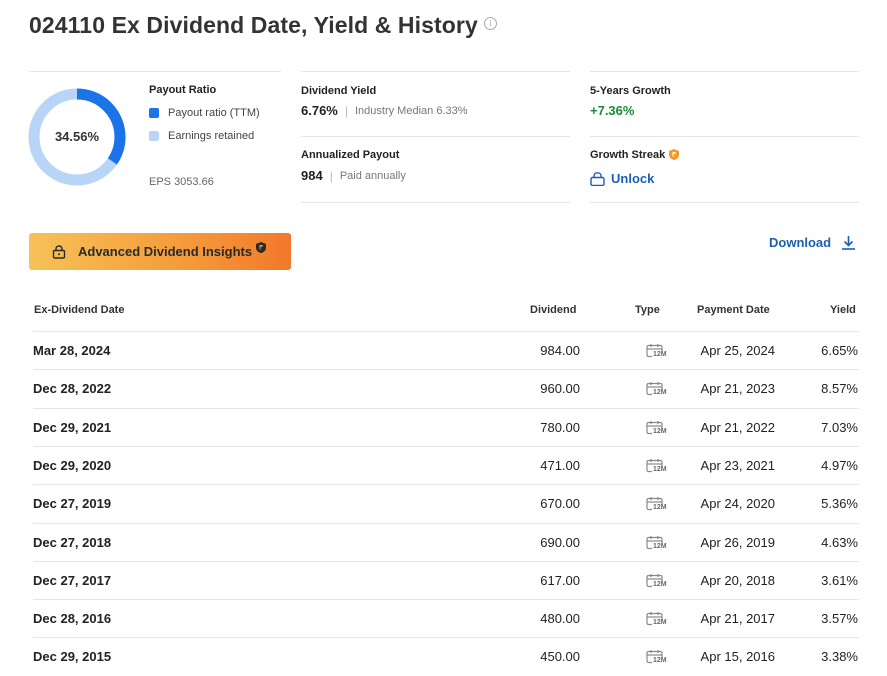  I want to click on download-button: Download, so click(812, 242).